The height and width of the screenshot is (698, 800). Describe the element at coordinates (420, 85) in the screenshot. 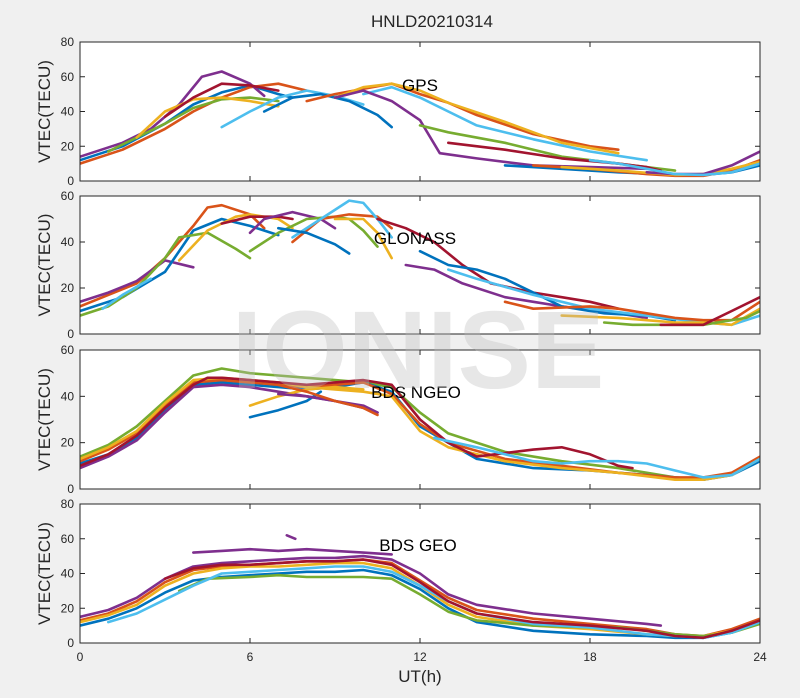

I see `panel-label: GPS` at that location.